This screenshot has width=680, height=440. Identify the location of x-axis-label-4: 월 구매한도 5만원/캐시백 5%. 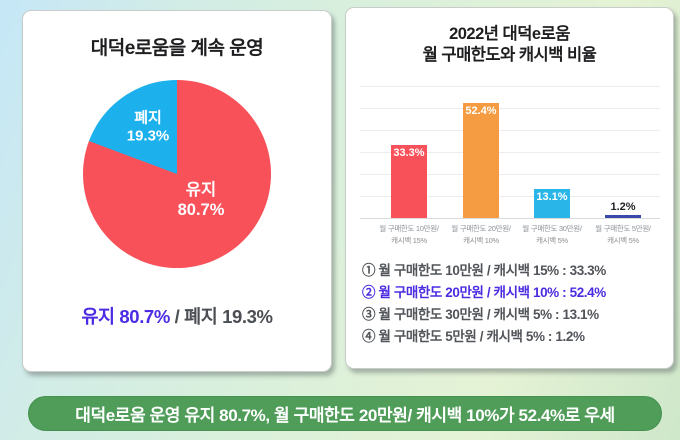
(623, 235).